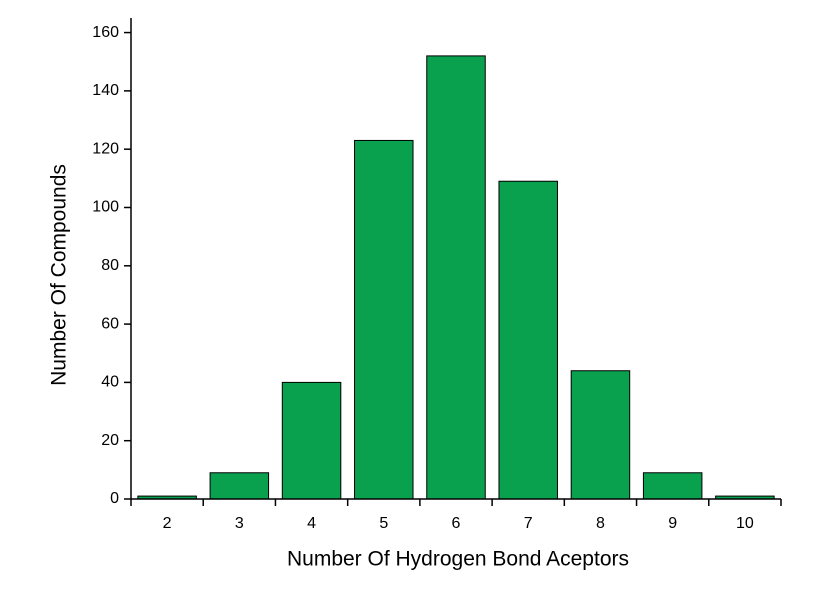 The image size is (840, 590). What do you see at coordinates (239, 523) in the screenshot?
I see `x-tick-label: 3` at bounding box center [239, 523].